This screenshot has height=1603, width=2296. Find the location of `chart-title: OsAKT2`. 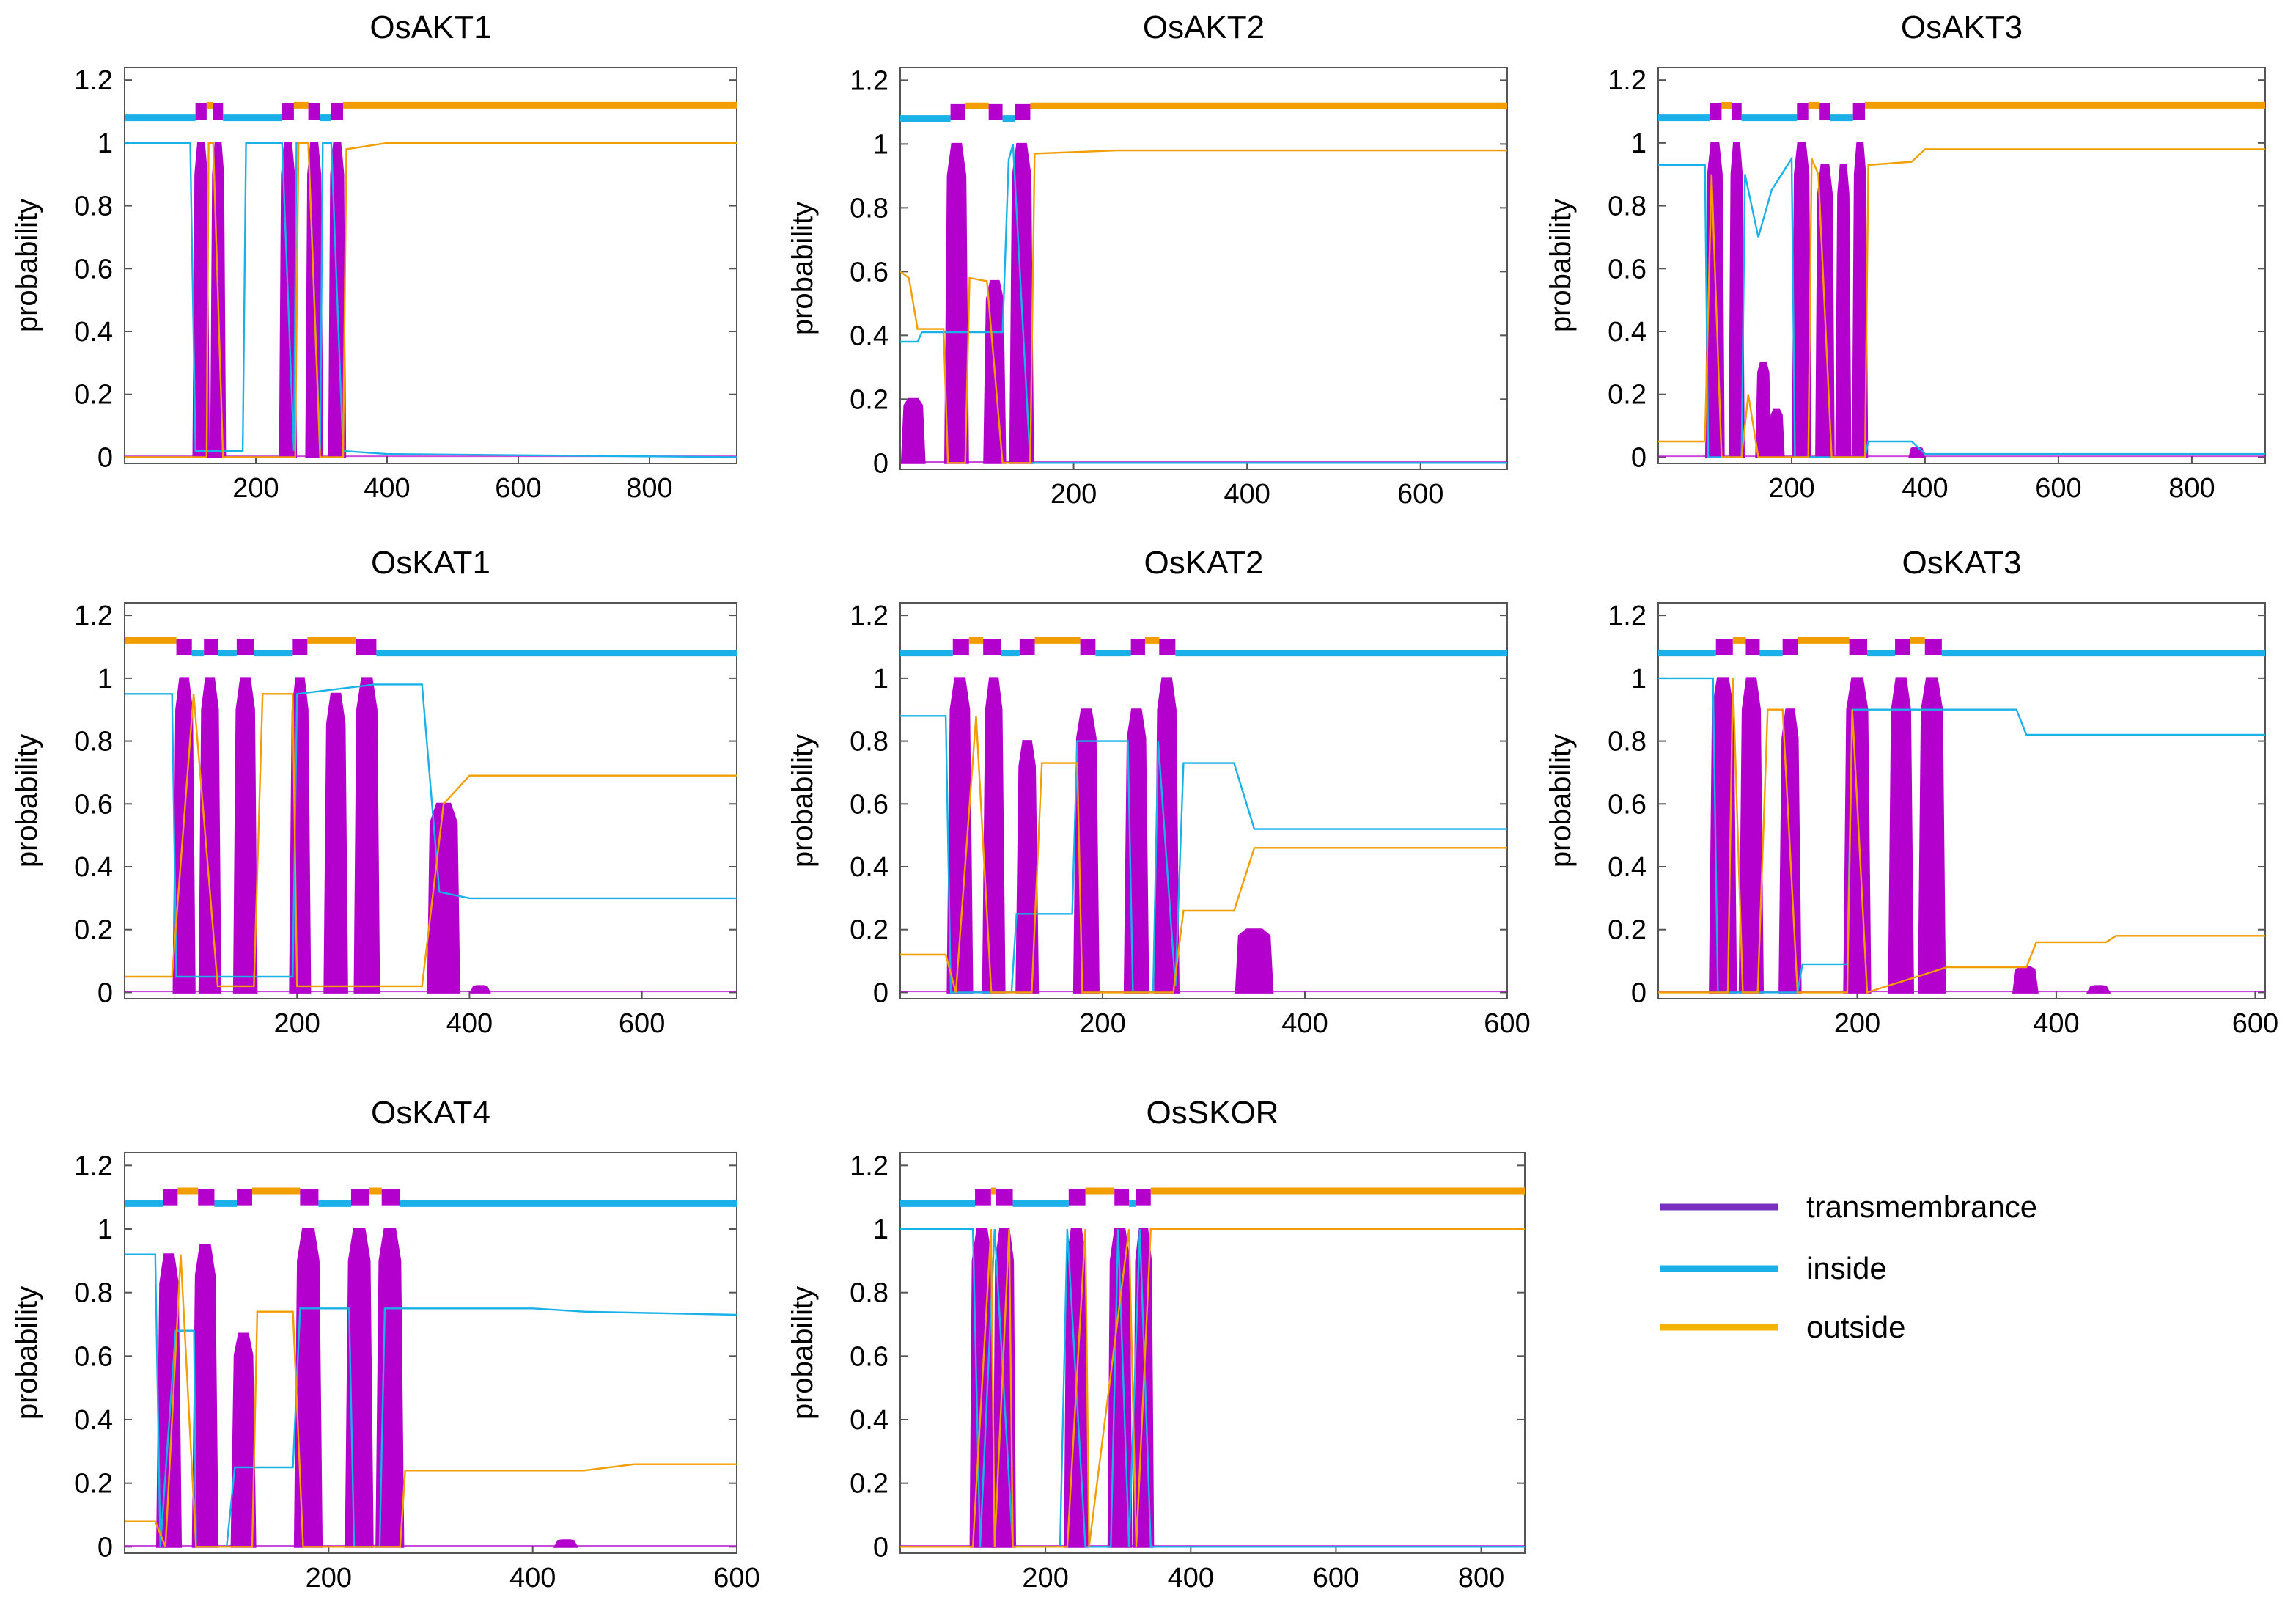

chart-title: OsAKT2 is located at coordinates (1204, 27).